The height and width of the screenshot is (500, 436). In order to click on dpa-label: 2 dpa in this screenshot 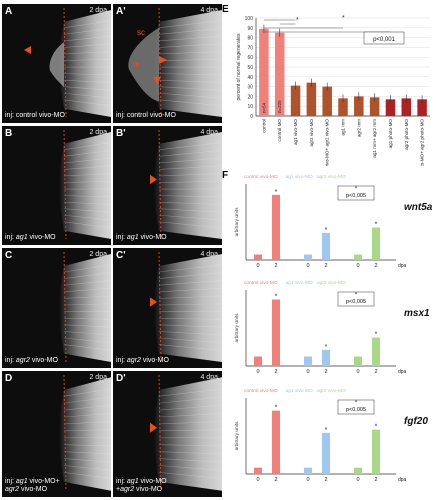, I will do `click(98, 132)`.